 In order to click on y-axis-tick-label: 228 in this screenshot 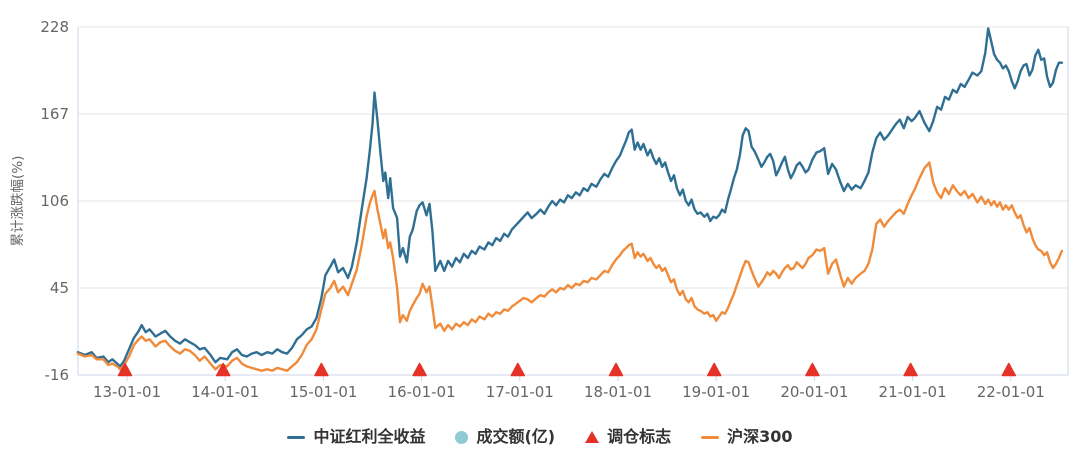, I will do `click(54, 27)`.